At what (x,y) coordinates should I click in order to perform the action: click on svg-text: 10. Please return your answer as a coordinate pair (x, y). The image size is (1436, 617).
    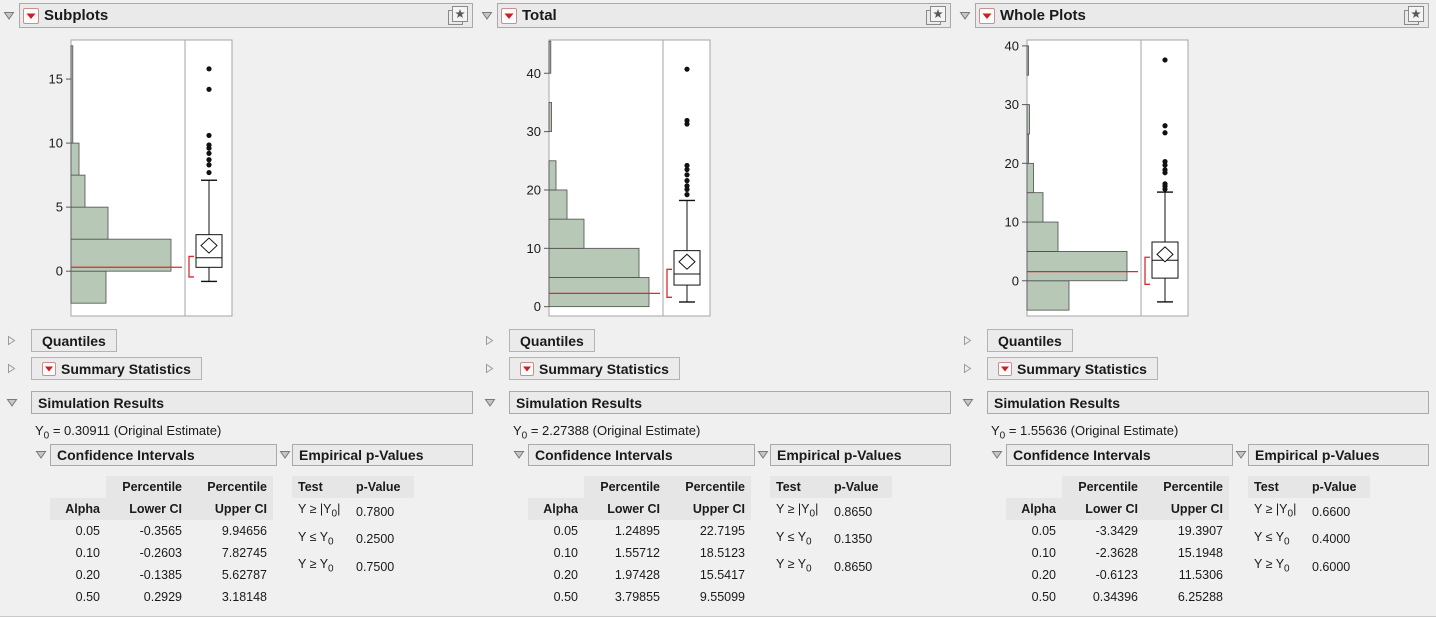
    Looking at the image, I should click on (534, 248).